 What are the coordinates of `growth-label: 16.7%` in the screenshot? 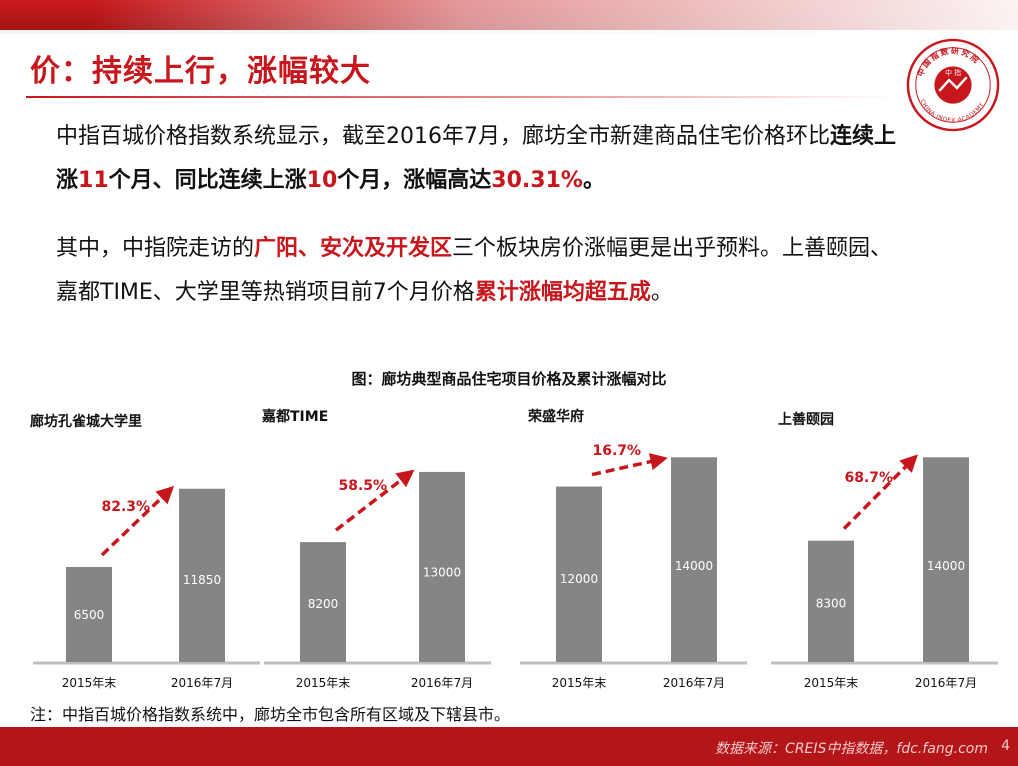 It's located at (617, 451).